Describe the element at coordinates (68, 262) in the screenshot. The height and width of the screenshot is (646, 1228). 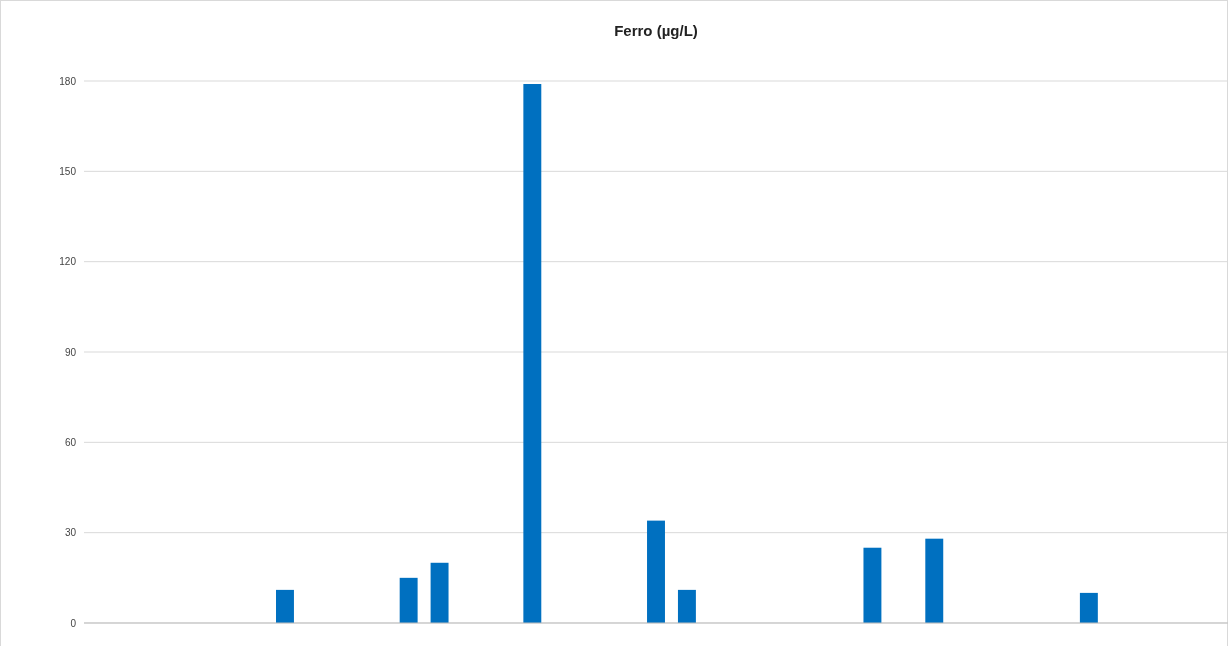
I see `y-tick-label: 120` at that location.